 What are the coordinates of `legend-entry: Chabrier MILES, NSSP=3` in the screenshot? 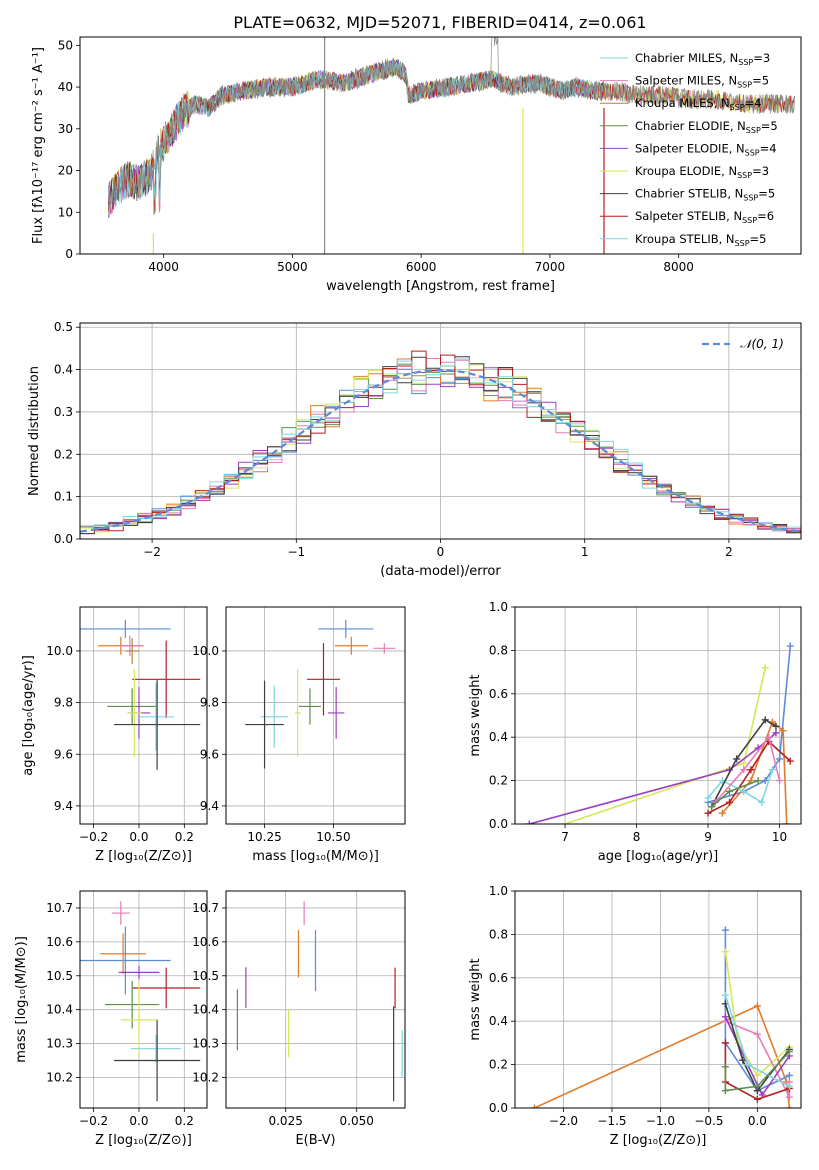 It's located at (702, 59).